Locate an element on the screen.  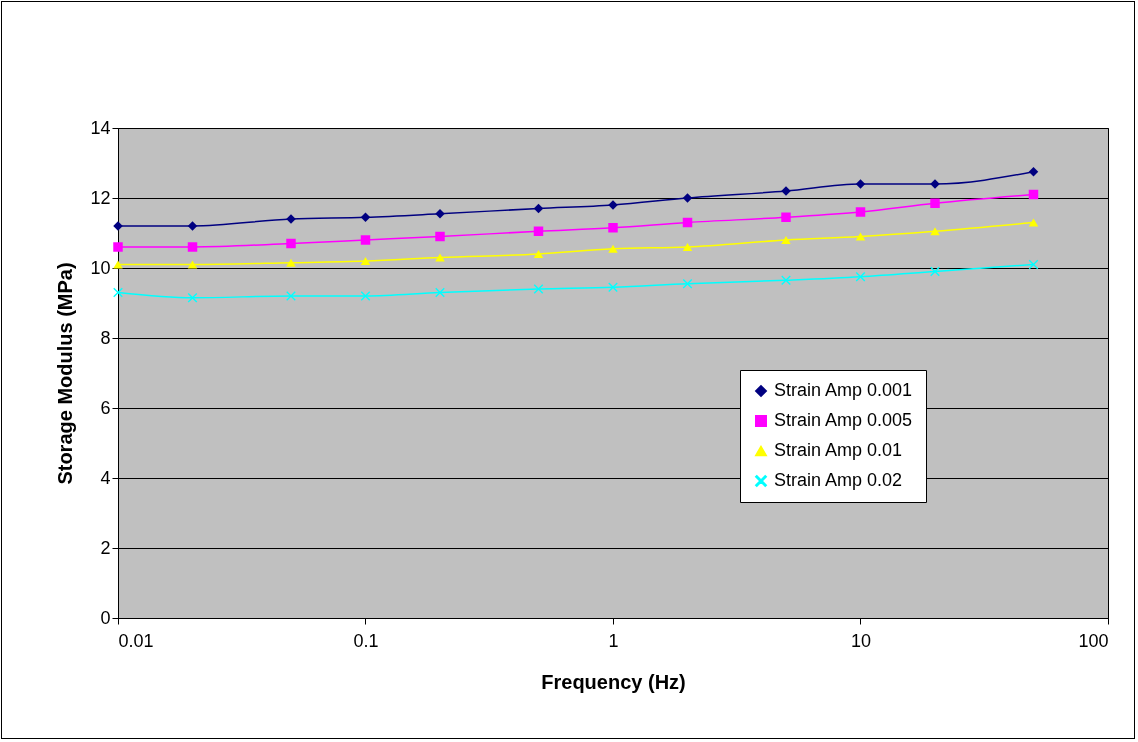
y-tick-label: 10 is located at coordinates (100, 267).